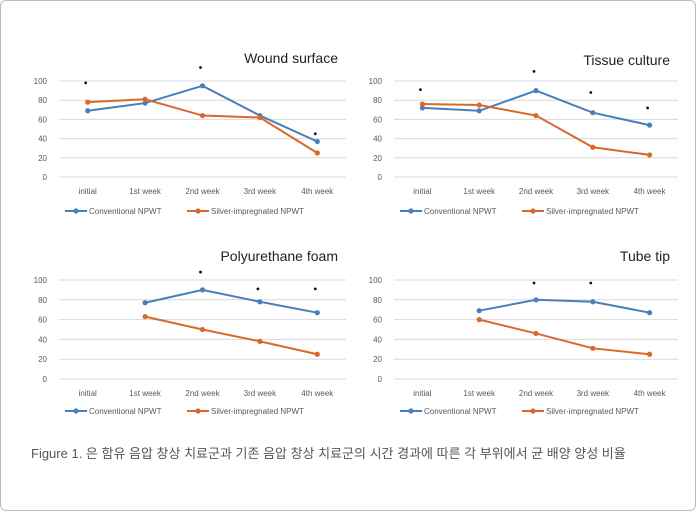  What do you see at coordinates (279, 256) in the screenshot?
I see `chart-title: Polyurethane foam` at bounding box center [279, 256].